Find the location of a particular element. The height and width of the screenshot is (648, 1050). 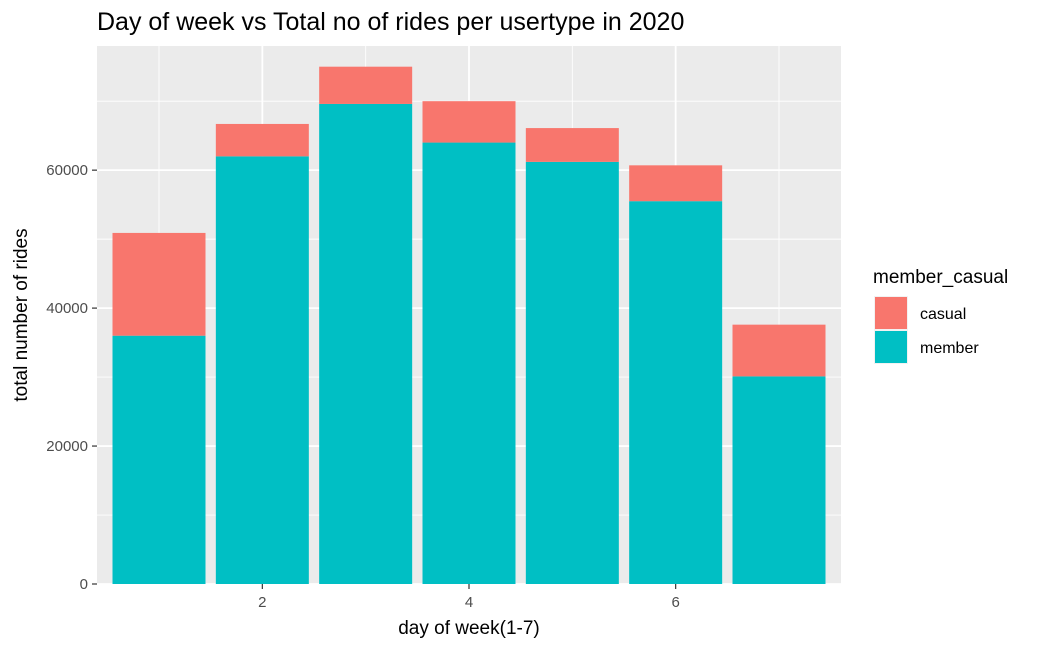

legend-title: member_casual is located at coordinates (940, 277).